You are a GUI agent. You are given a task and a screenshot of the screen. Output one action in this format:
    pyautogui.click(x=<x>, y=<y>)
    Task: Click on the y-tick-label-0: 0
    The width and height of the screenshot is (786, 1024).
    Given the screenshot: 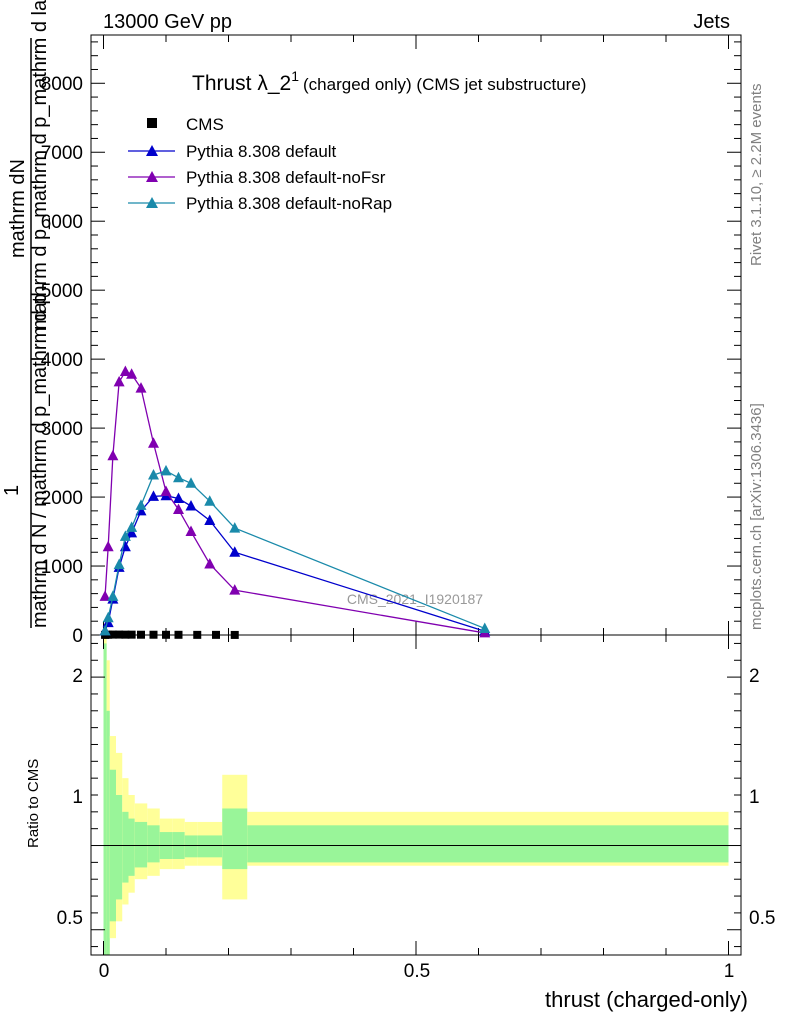 What is the action you would take?
    pyautogui.click(x=77, y=636)
    